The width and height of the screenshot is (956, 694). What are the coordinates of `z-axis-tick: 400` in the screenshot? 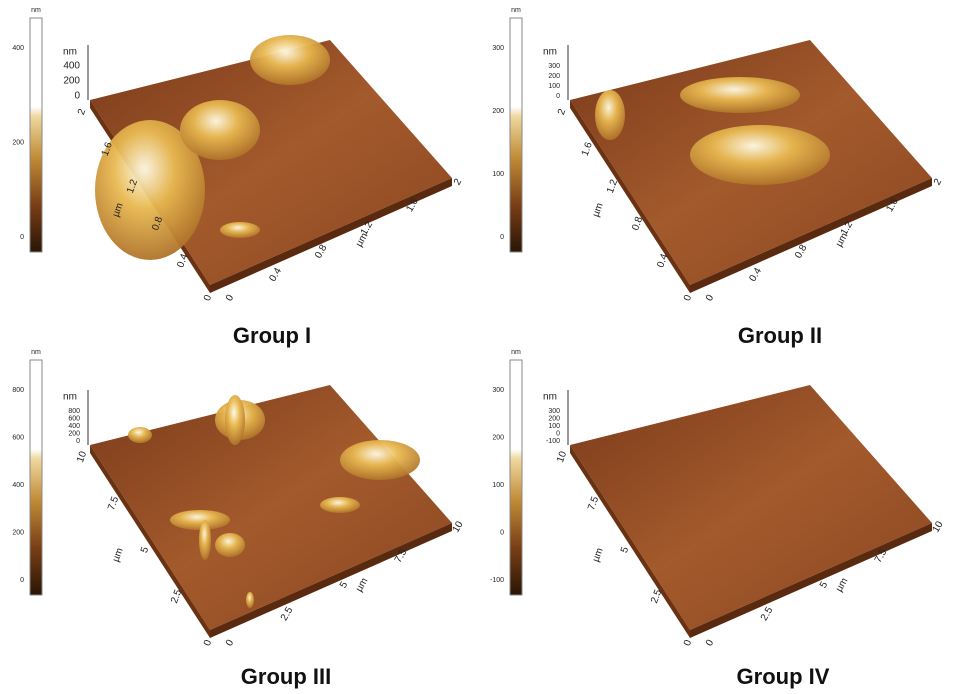 It's located at (71, 66).